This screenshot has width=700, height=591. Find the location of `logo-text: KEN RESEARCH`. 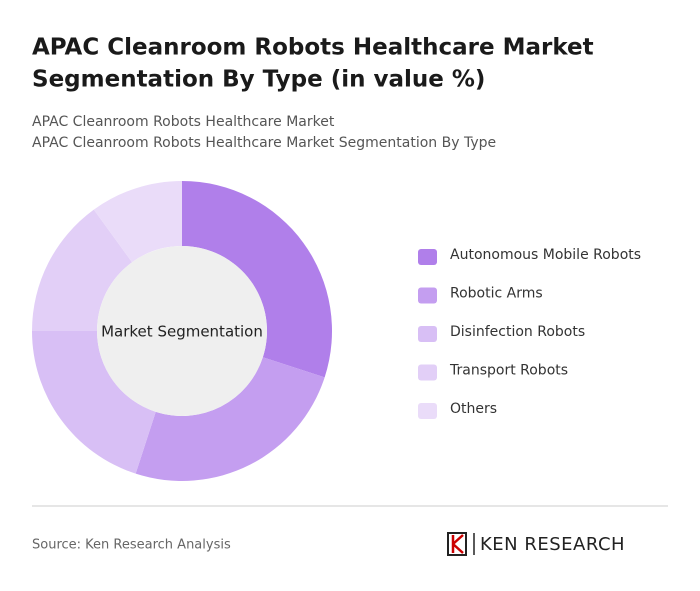

logo-text: KEN RESEARCH is located at coordinates (552, 544).